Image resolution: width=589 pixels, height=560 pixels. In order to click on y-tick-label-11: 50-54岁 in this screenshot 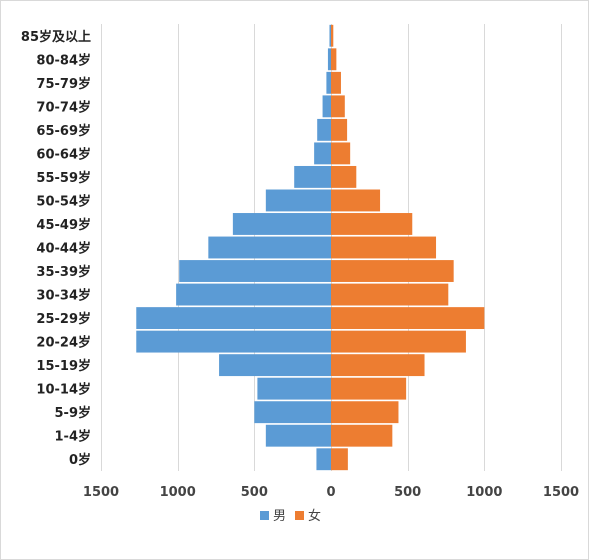, I will do `click(63, 201)`.